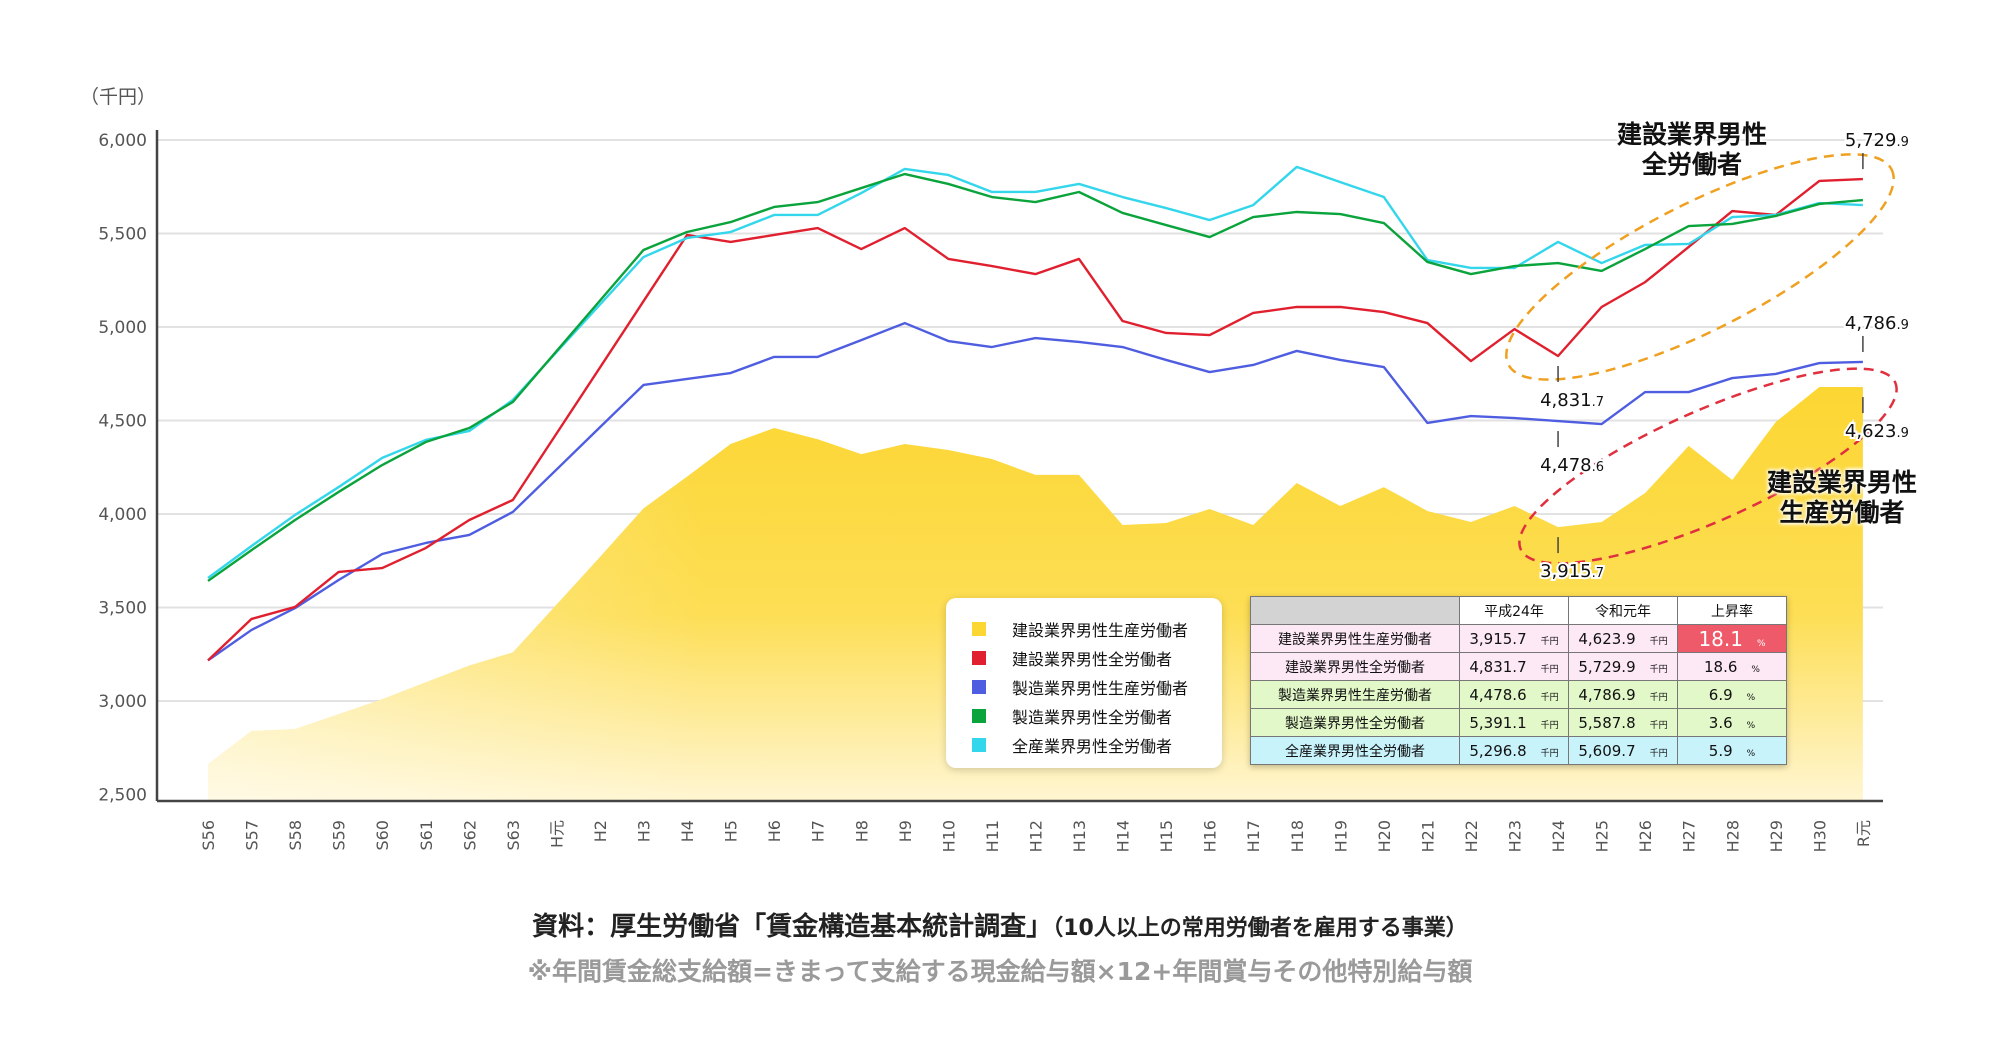  I want to click on x-tick-label: H25, so click(1602, 836).